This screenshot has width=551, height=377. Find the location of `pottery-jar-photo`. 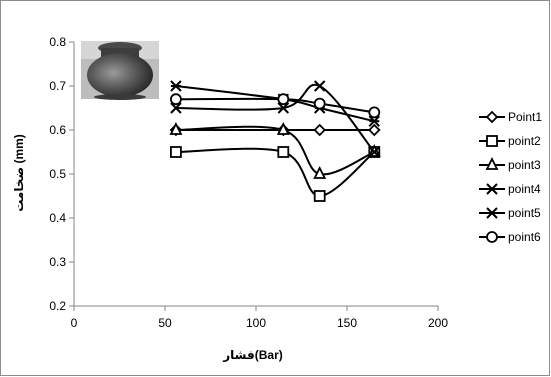

pottery-jar-photo is located at coordinates (120, 70).